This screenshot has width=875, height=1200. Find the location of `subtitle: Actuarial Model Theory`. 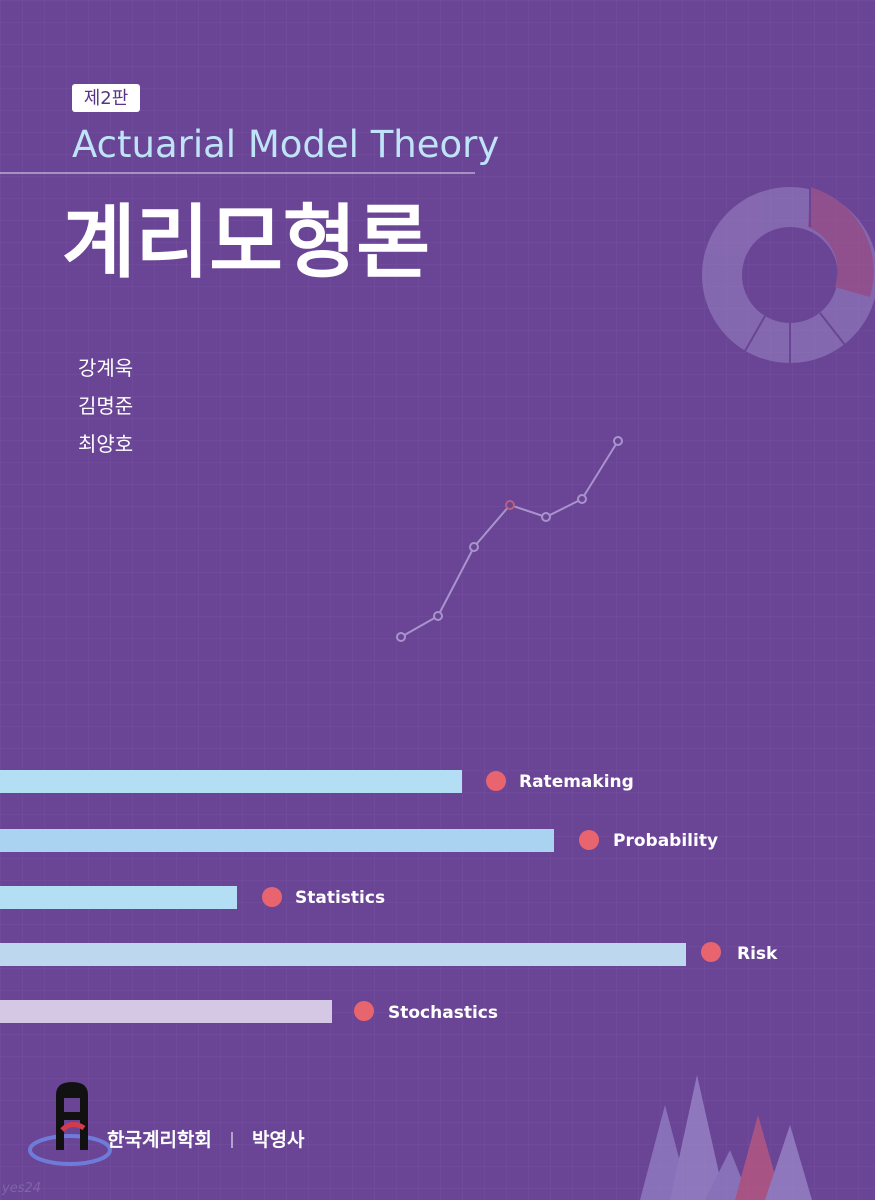

subtitle: Actuarial Model Theory is located at coordinates (285, 144).